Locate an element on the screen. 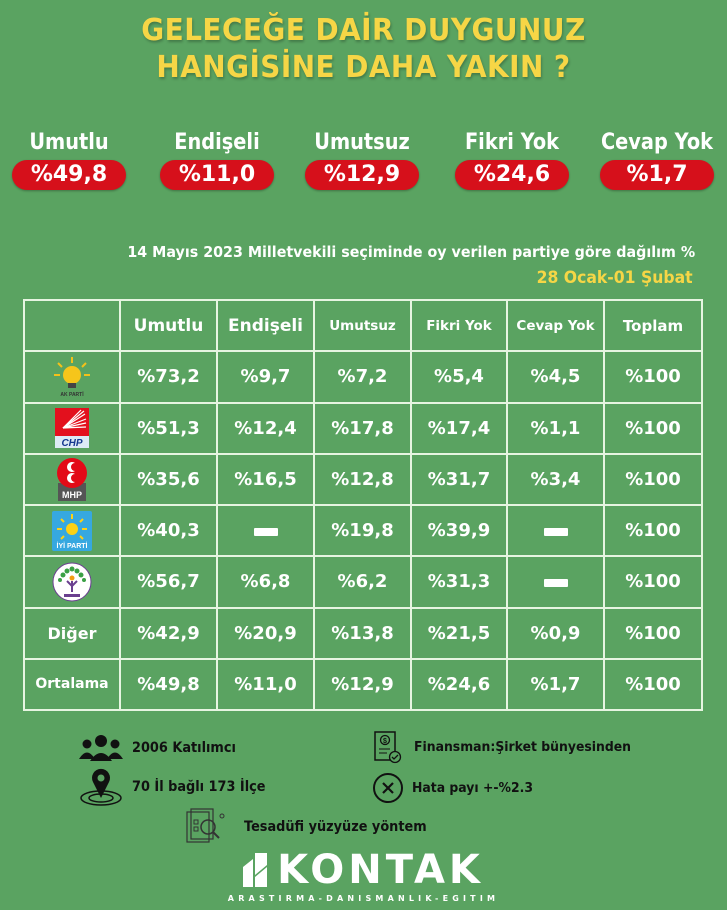 The height and width of the screenshot is (910, 727). summary-value-pill: %49,8 is located at coordinates (69, 175).